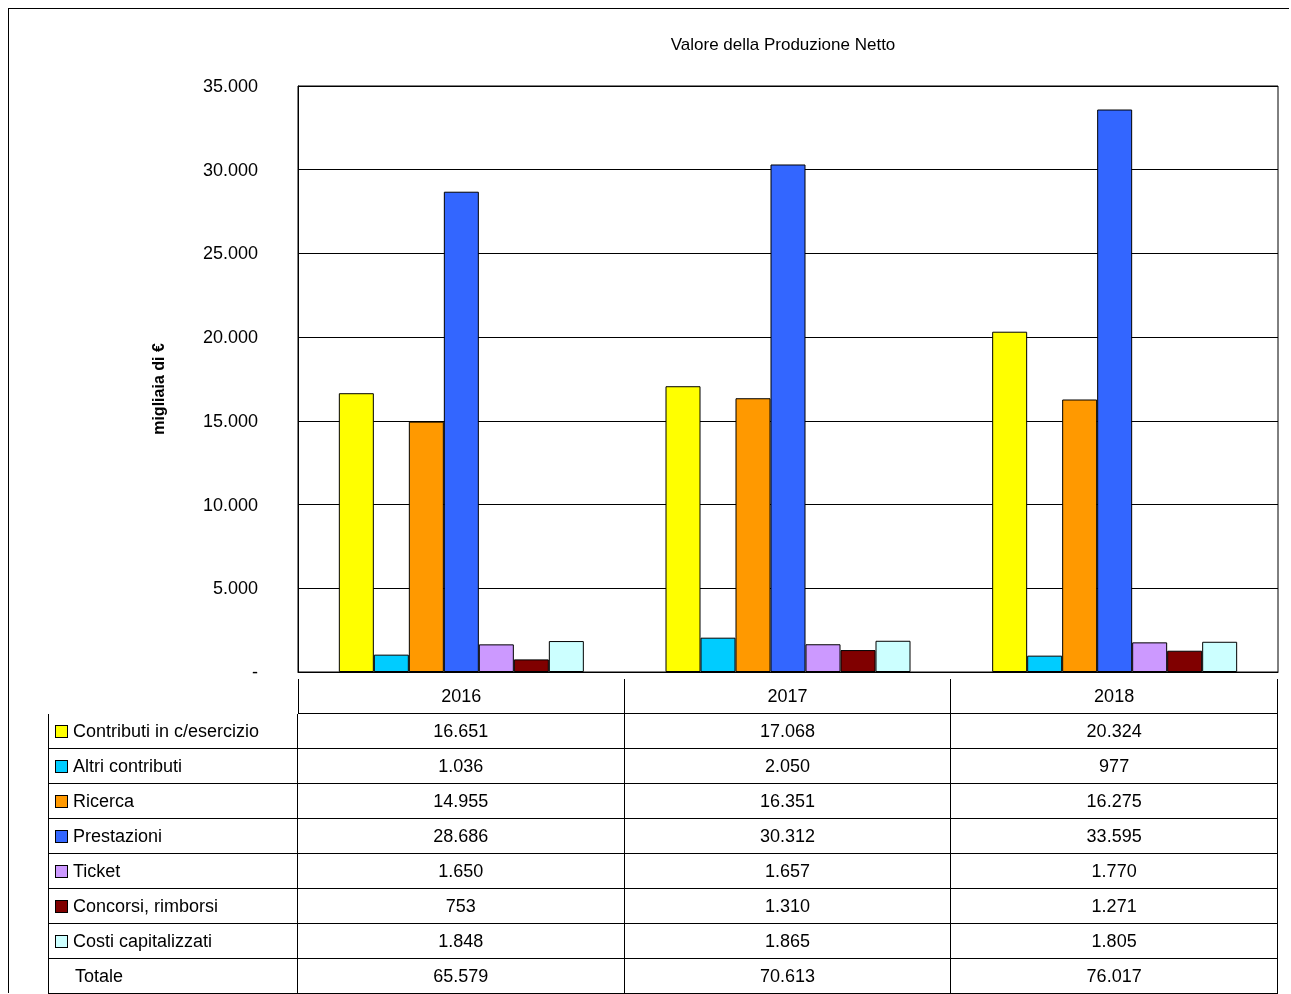 This screenshot has height=994, width=1291. I want to click on y-tick-label: 30.000, so click(230, 169).